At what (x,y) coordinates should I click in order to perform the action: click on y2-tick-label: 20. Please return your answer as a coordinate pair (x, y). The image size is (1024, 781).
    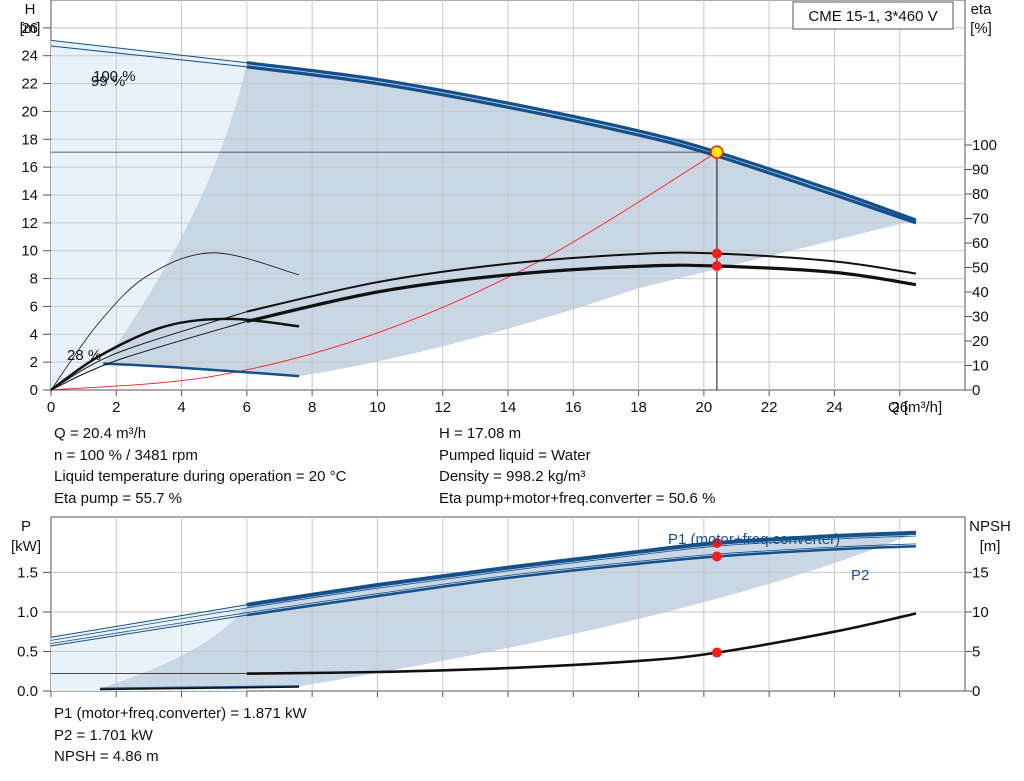
    Looking at the image, I should click on (980, 341).